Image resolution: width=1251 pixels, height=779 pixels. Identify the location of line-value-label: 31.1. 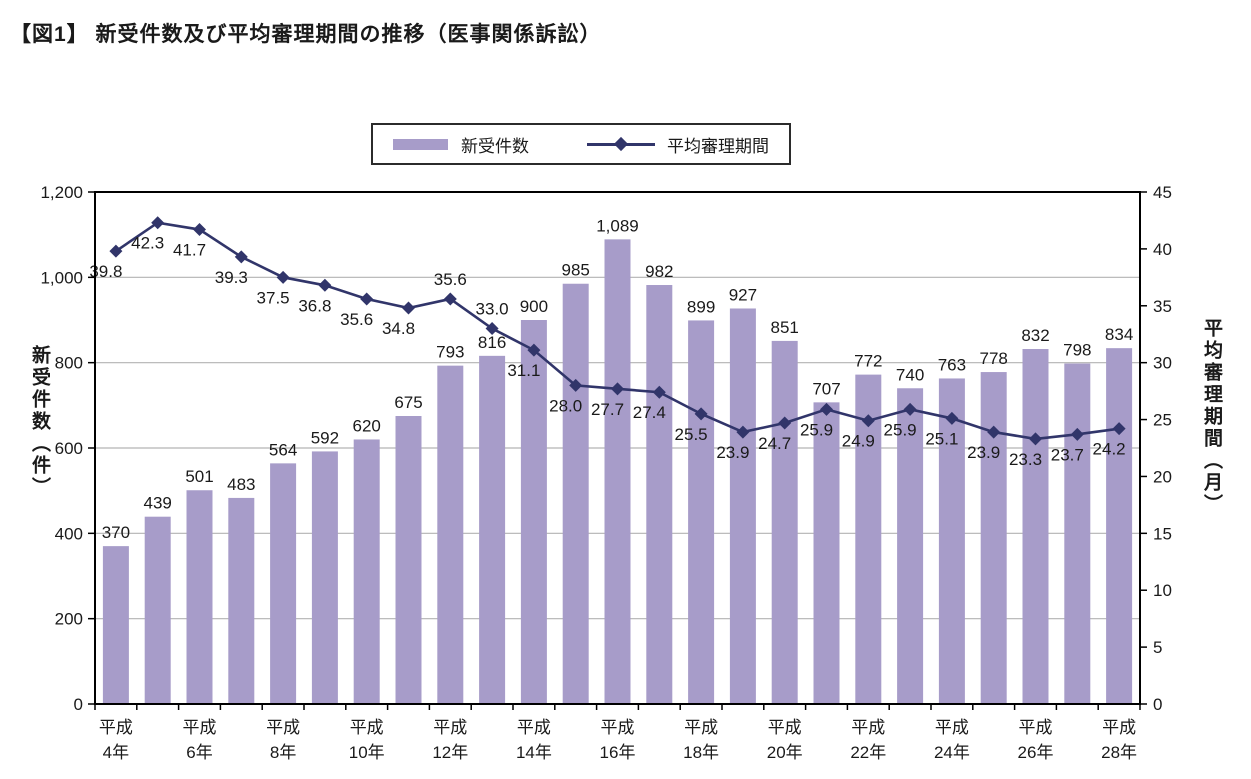
(523, 370).